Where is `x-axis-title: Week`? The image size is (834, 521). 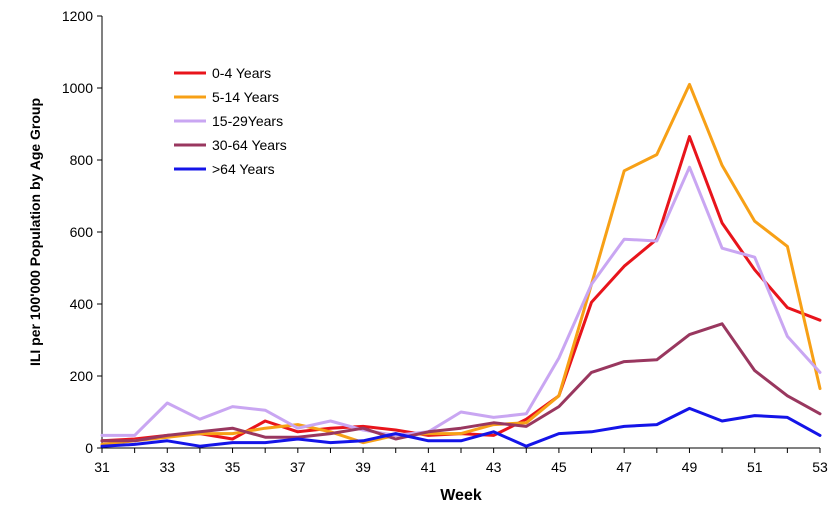 x-axis-title: Week is located at coordinates (461, 495).